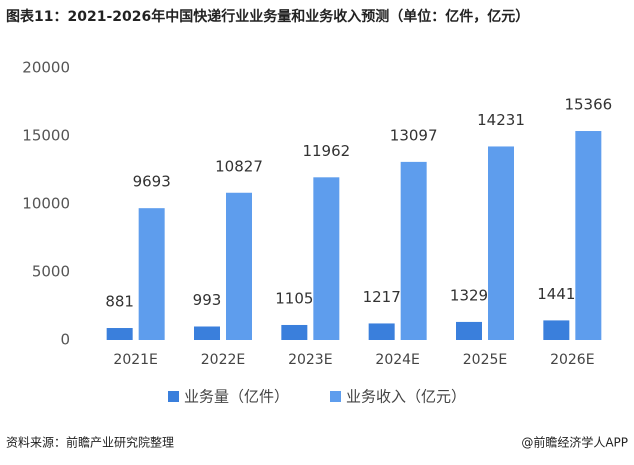 Image resolution: width=634 pixels, height=465 pixels. Describe the element at coordinates (588, 105) in the screenshot. I see `value-label: 15366` at that location.